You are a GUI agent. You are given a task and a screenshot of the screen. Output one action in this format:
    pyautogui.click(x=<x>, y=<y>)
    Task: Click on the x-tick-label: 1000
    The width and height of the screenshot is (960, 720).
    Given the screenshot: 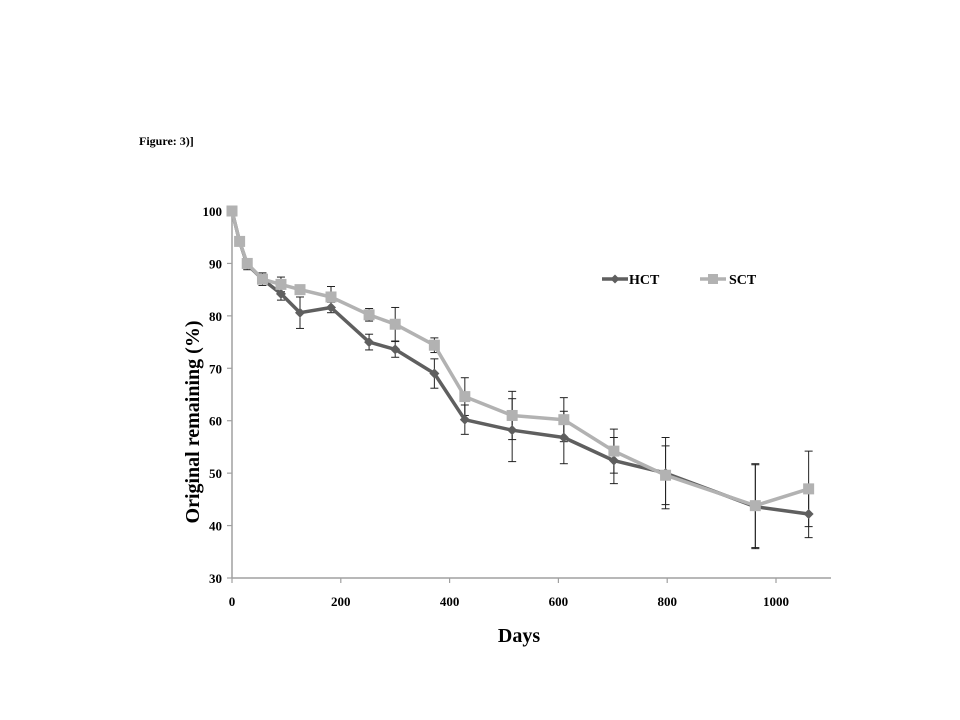 What is the action you would take?
    pyautogui.click(x=776, y=601)
    